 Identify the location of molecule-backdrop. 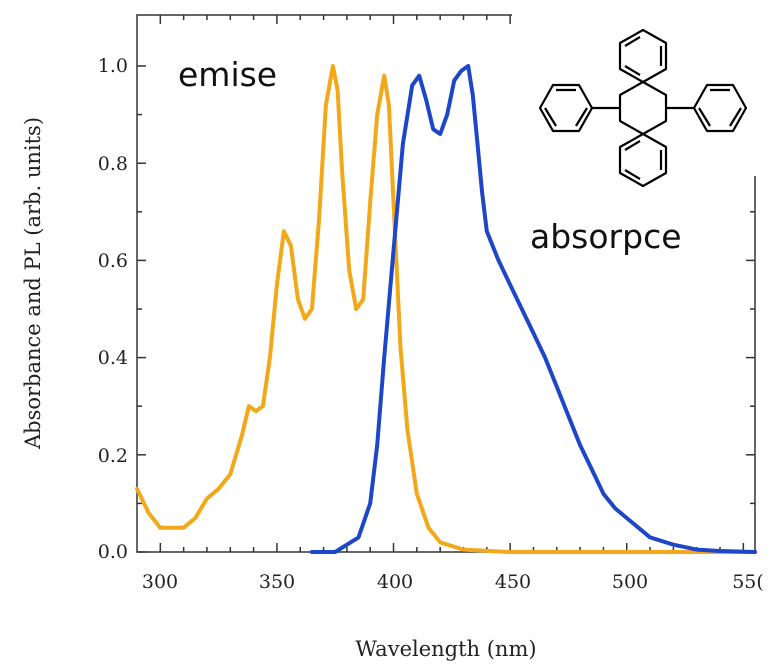
(643, 92).